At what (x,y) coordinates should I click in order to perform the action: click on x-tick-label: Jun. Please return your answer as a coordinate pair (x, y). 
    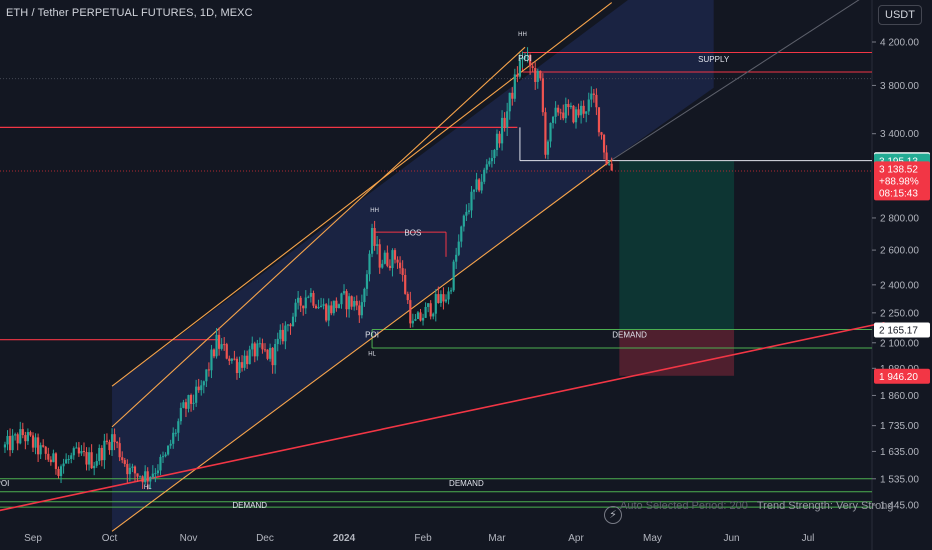
    Looking at the image, I should click on (731, 538).